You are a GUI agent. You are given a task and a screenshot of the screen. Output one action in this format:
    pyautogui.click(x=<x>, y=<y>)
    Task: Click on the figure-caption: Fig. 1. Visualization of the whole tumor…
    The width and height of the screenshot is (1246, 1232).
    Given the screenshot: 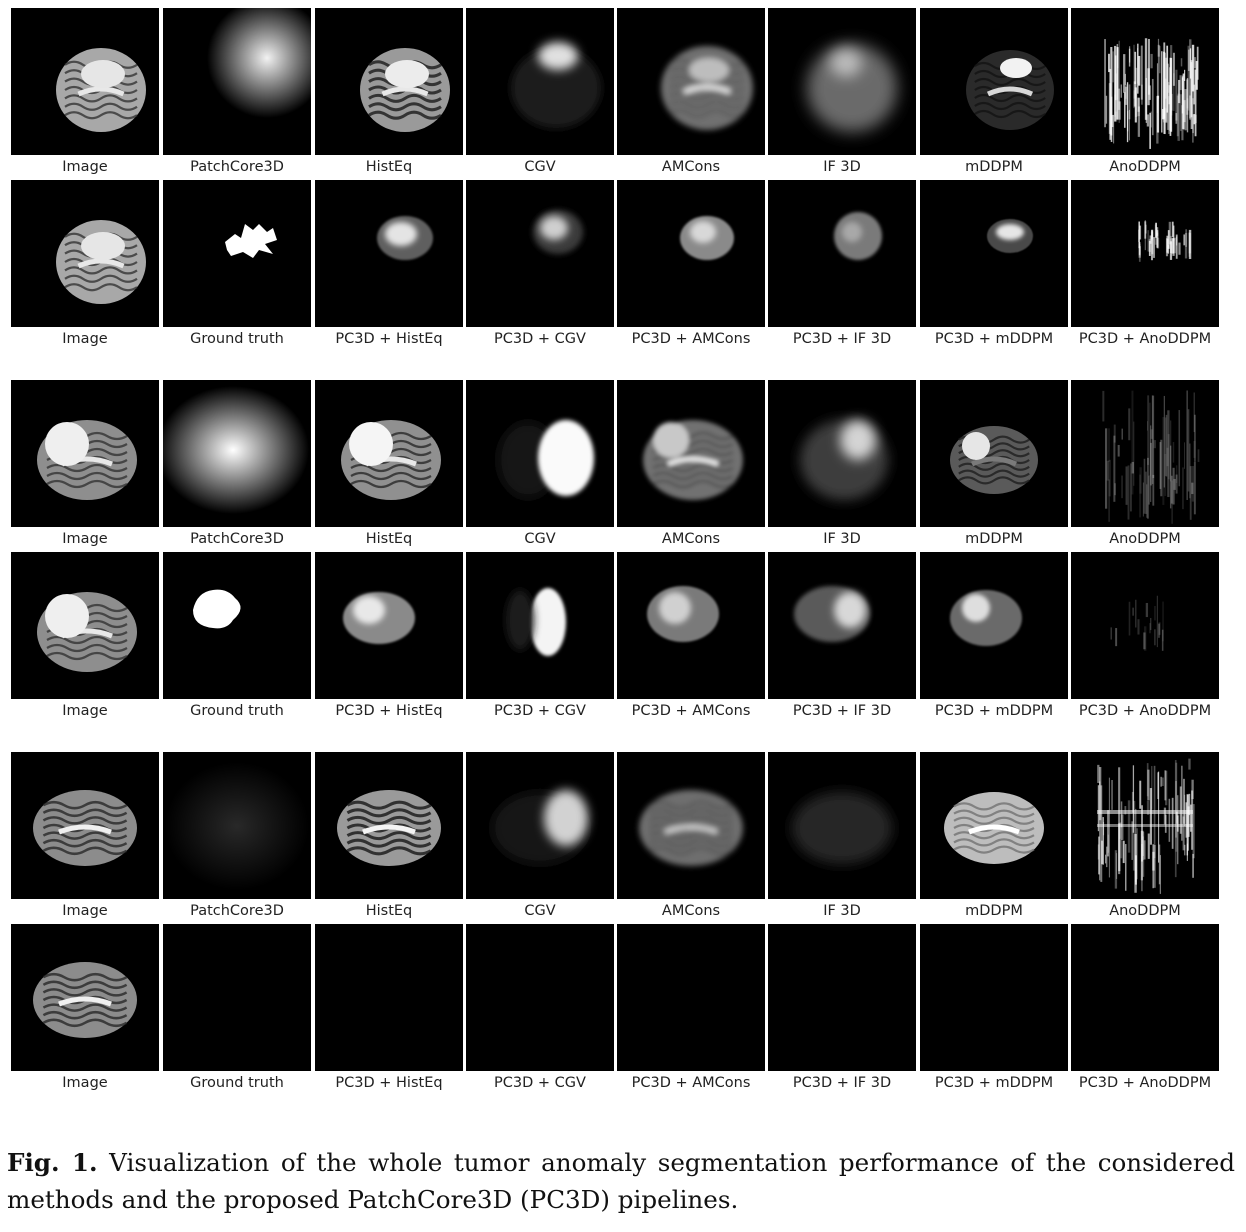 What is the action you would take?
    pyautogui.click(x=621, y=1181)
    